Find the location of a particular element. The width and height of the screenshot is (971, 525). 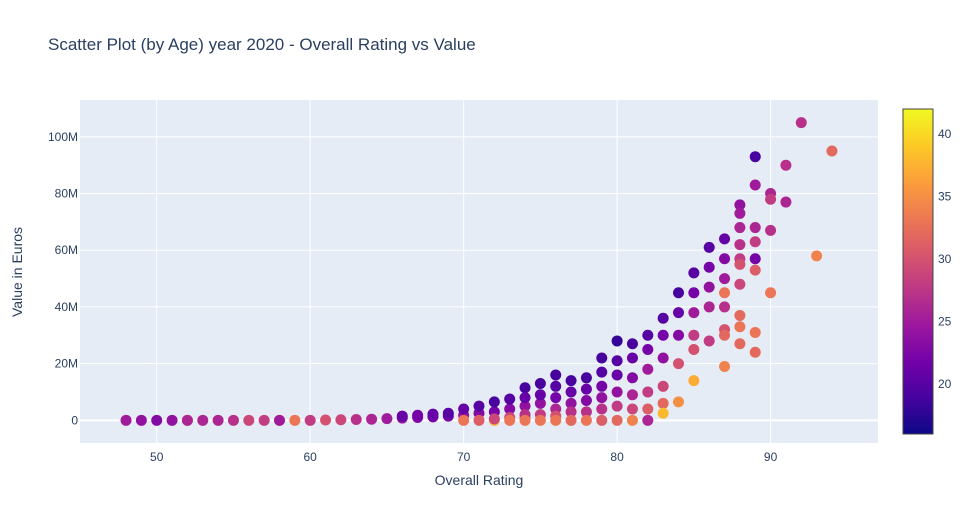

y-tick-label: 80M is located at coordinates (66, 194).